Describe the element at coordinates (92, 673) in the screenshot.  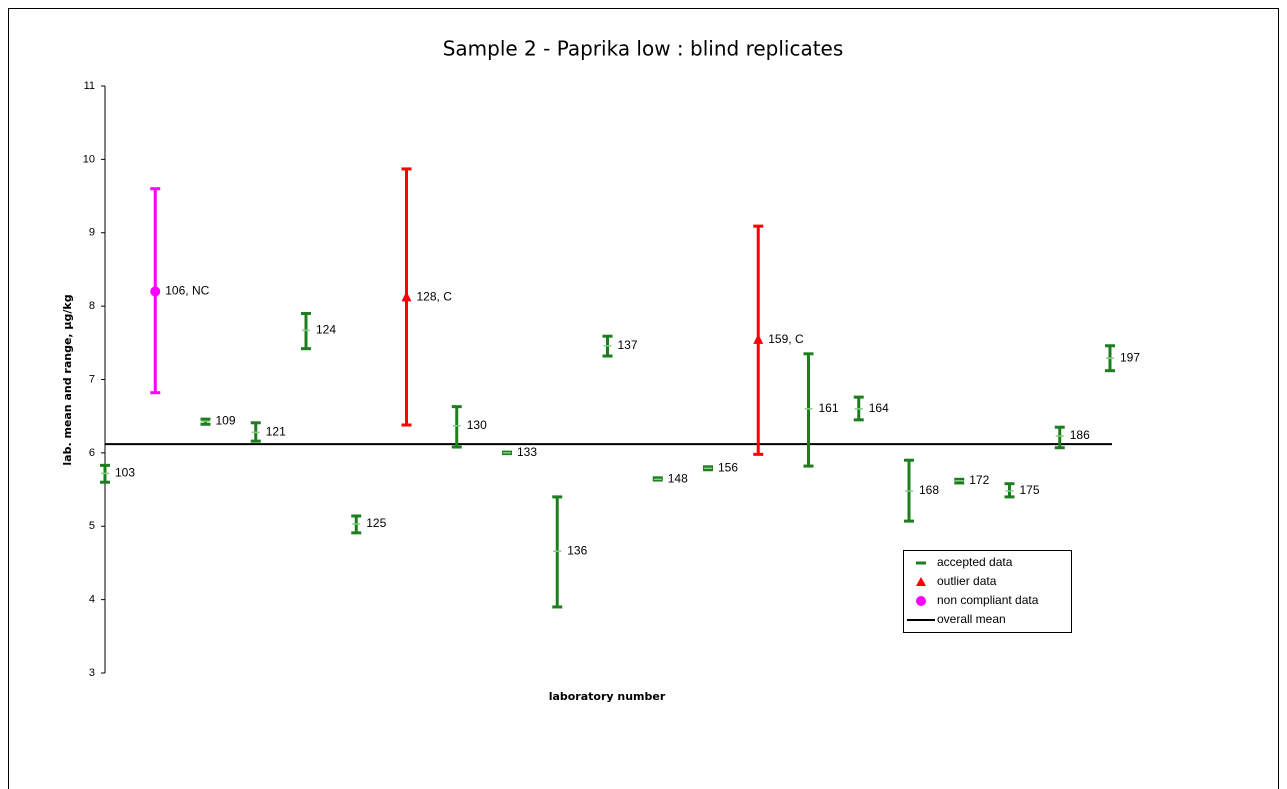
I see `y-tick-label: 3` at that location.